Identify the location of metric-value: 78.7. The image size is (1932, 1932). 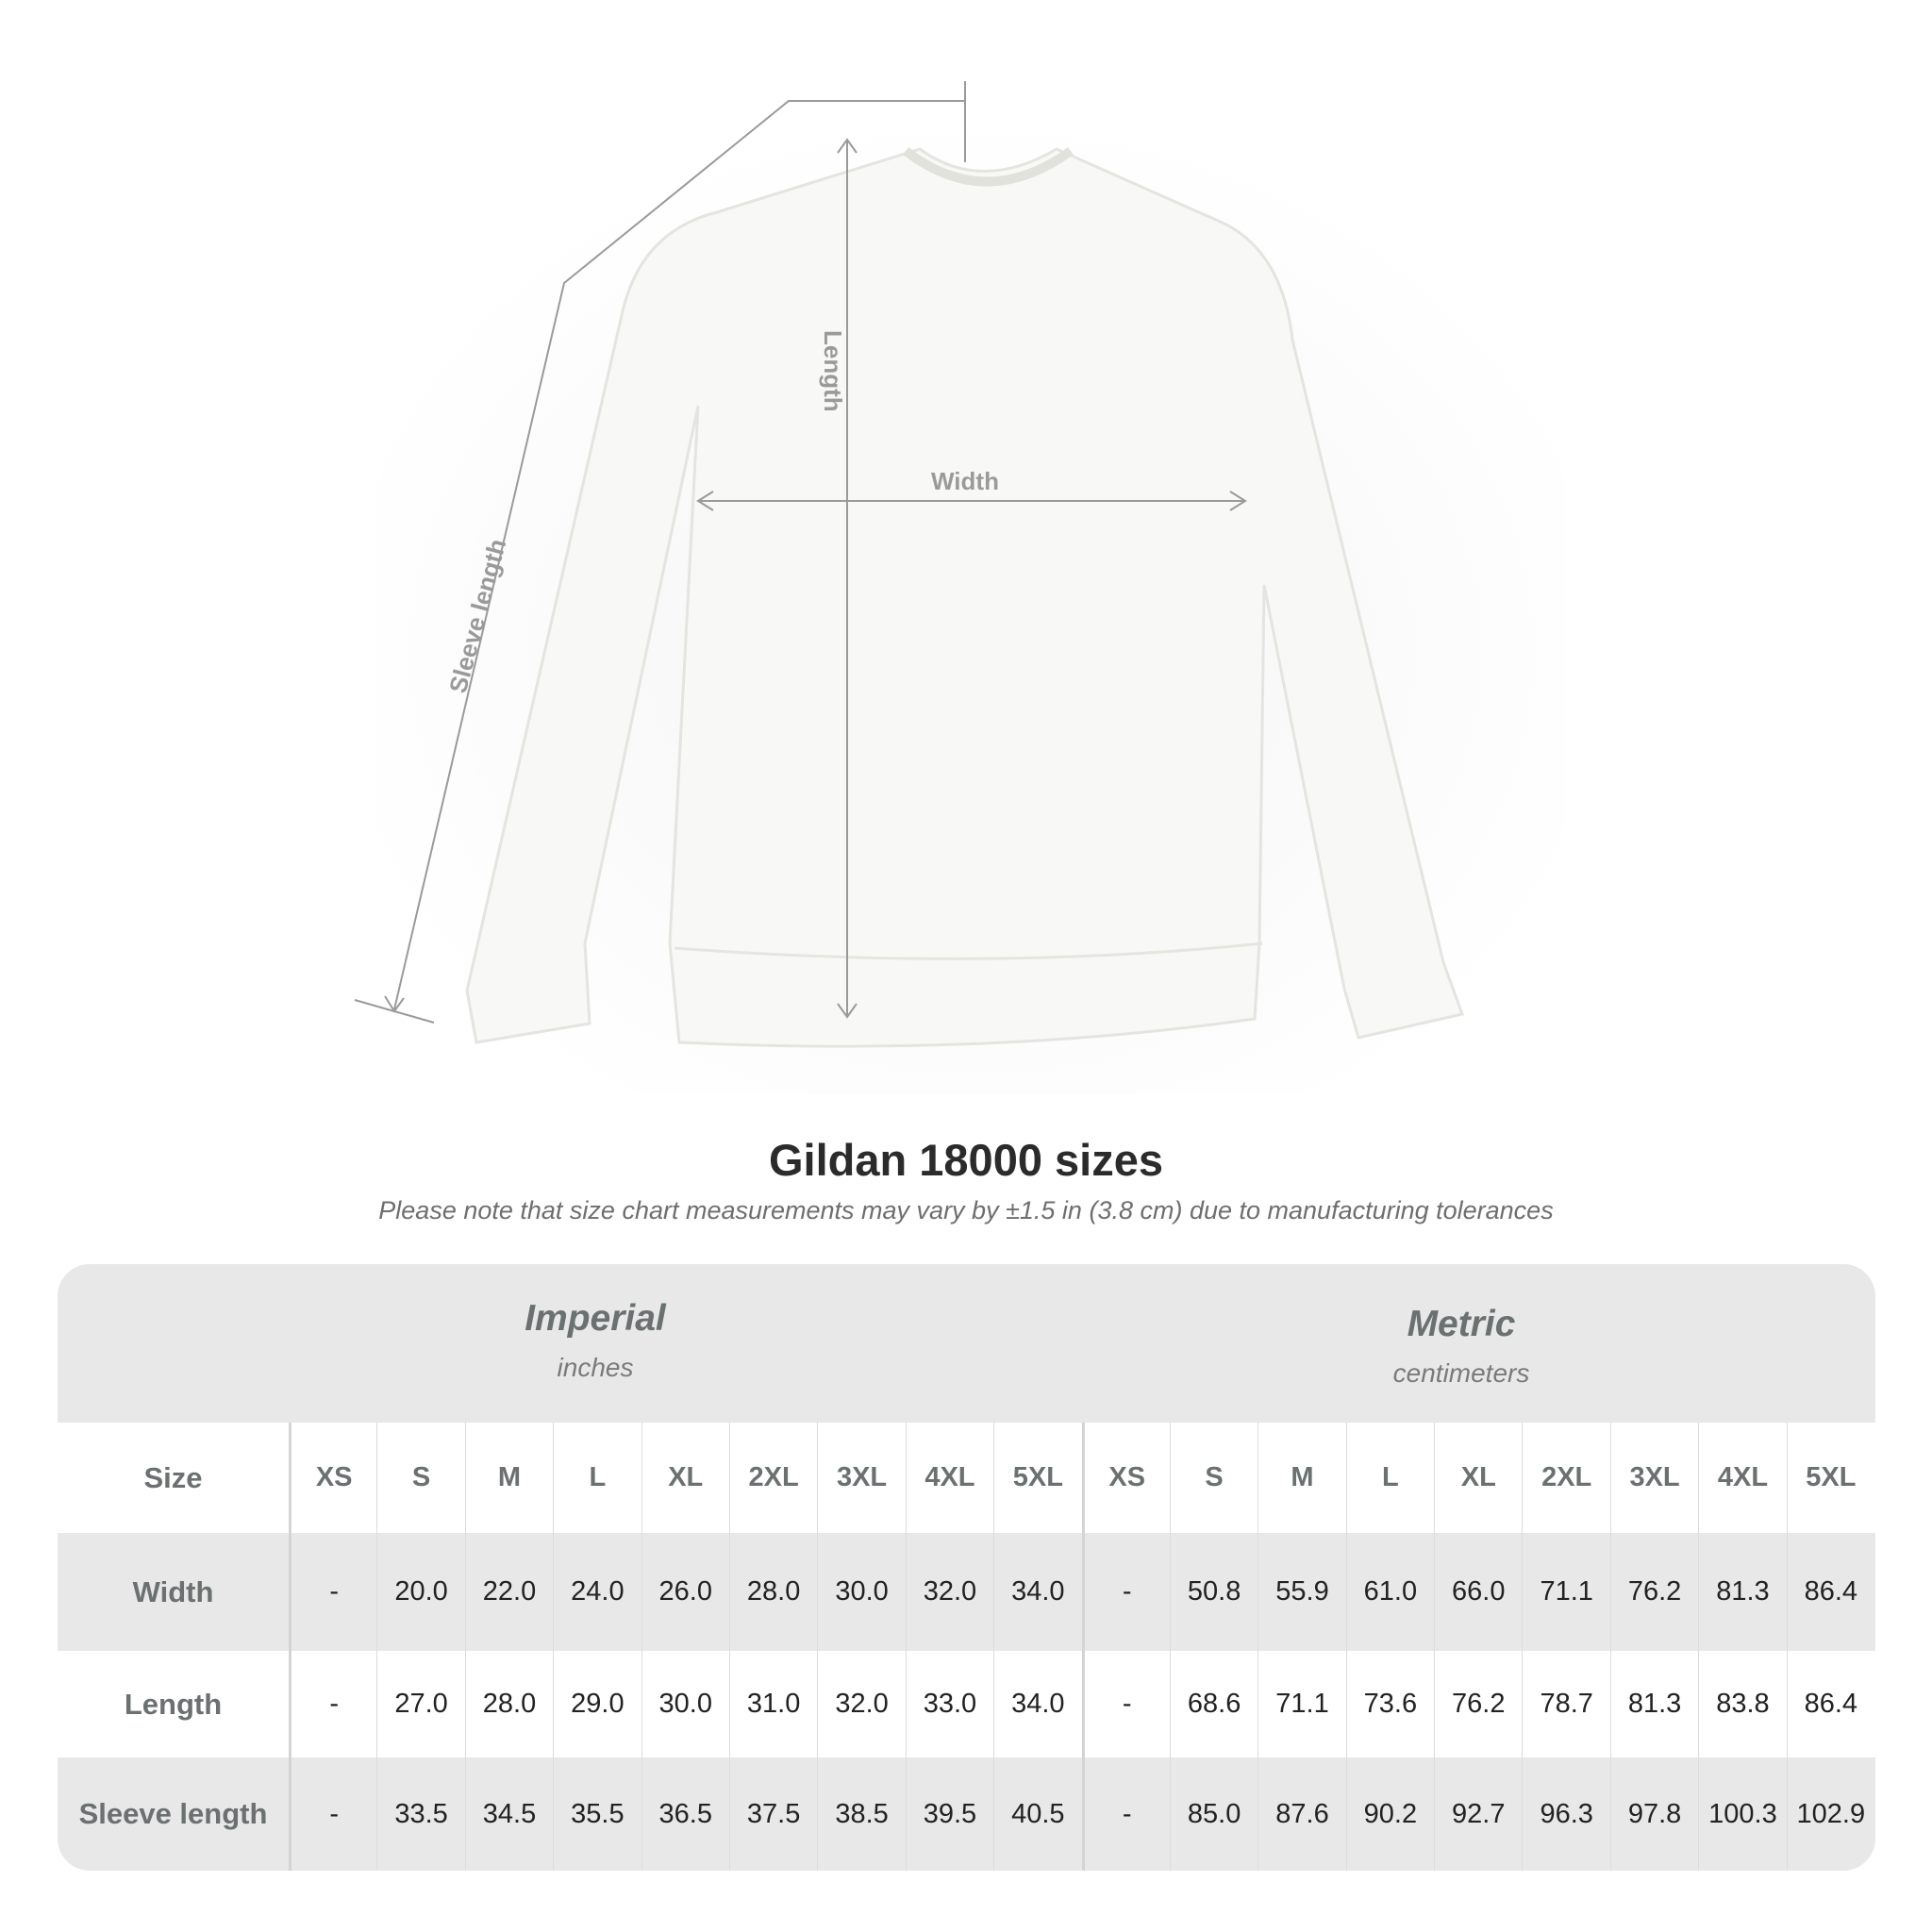
(1566, 1704).